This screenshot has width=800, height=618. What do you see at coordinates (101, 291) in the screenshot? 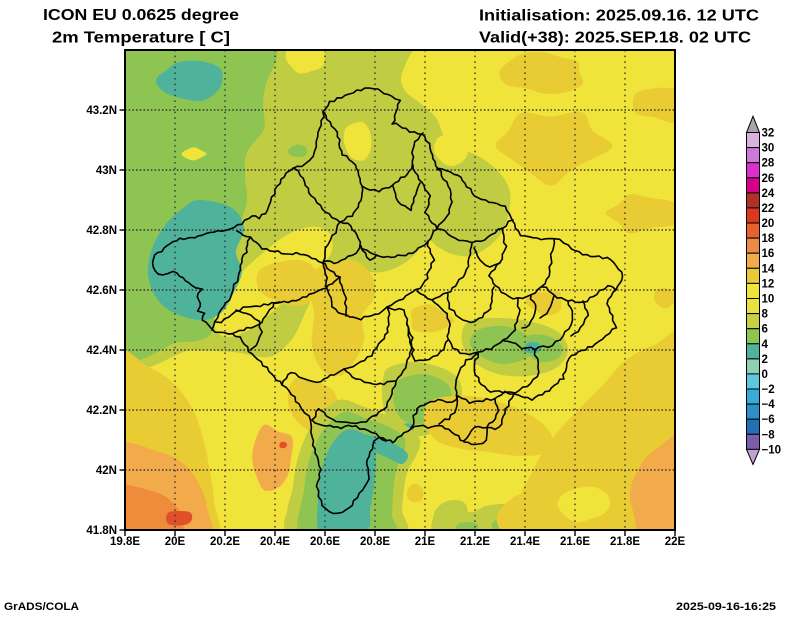
I see `svg-text: 42.6N` at bounding box center [101, 291].